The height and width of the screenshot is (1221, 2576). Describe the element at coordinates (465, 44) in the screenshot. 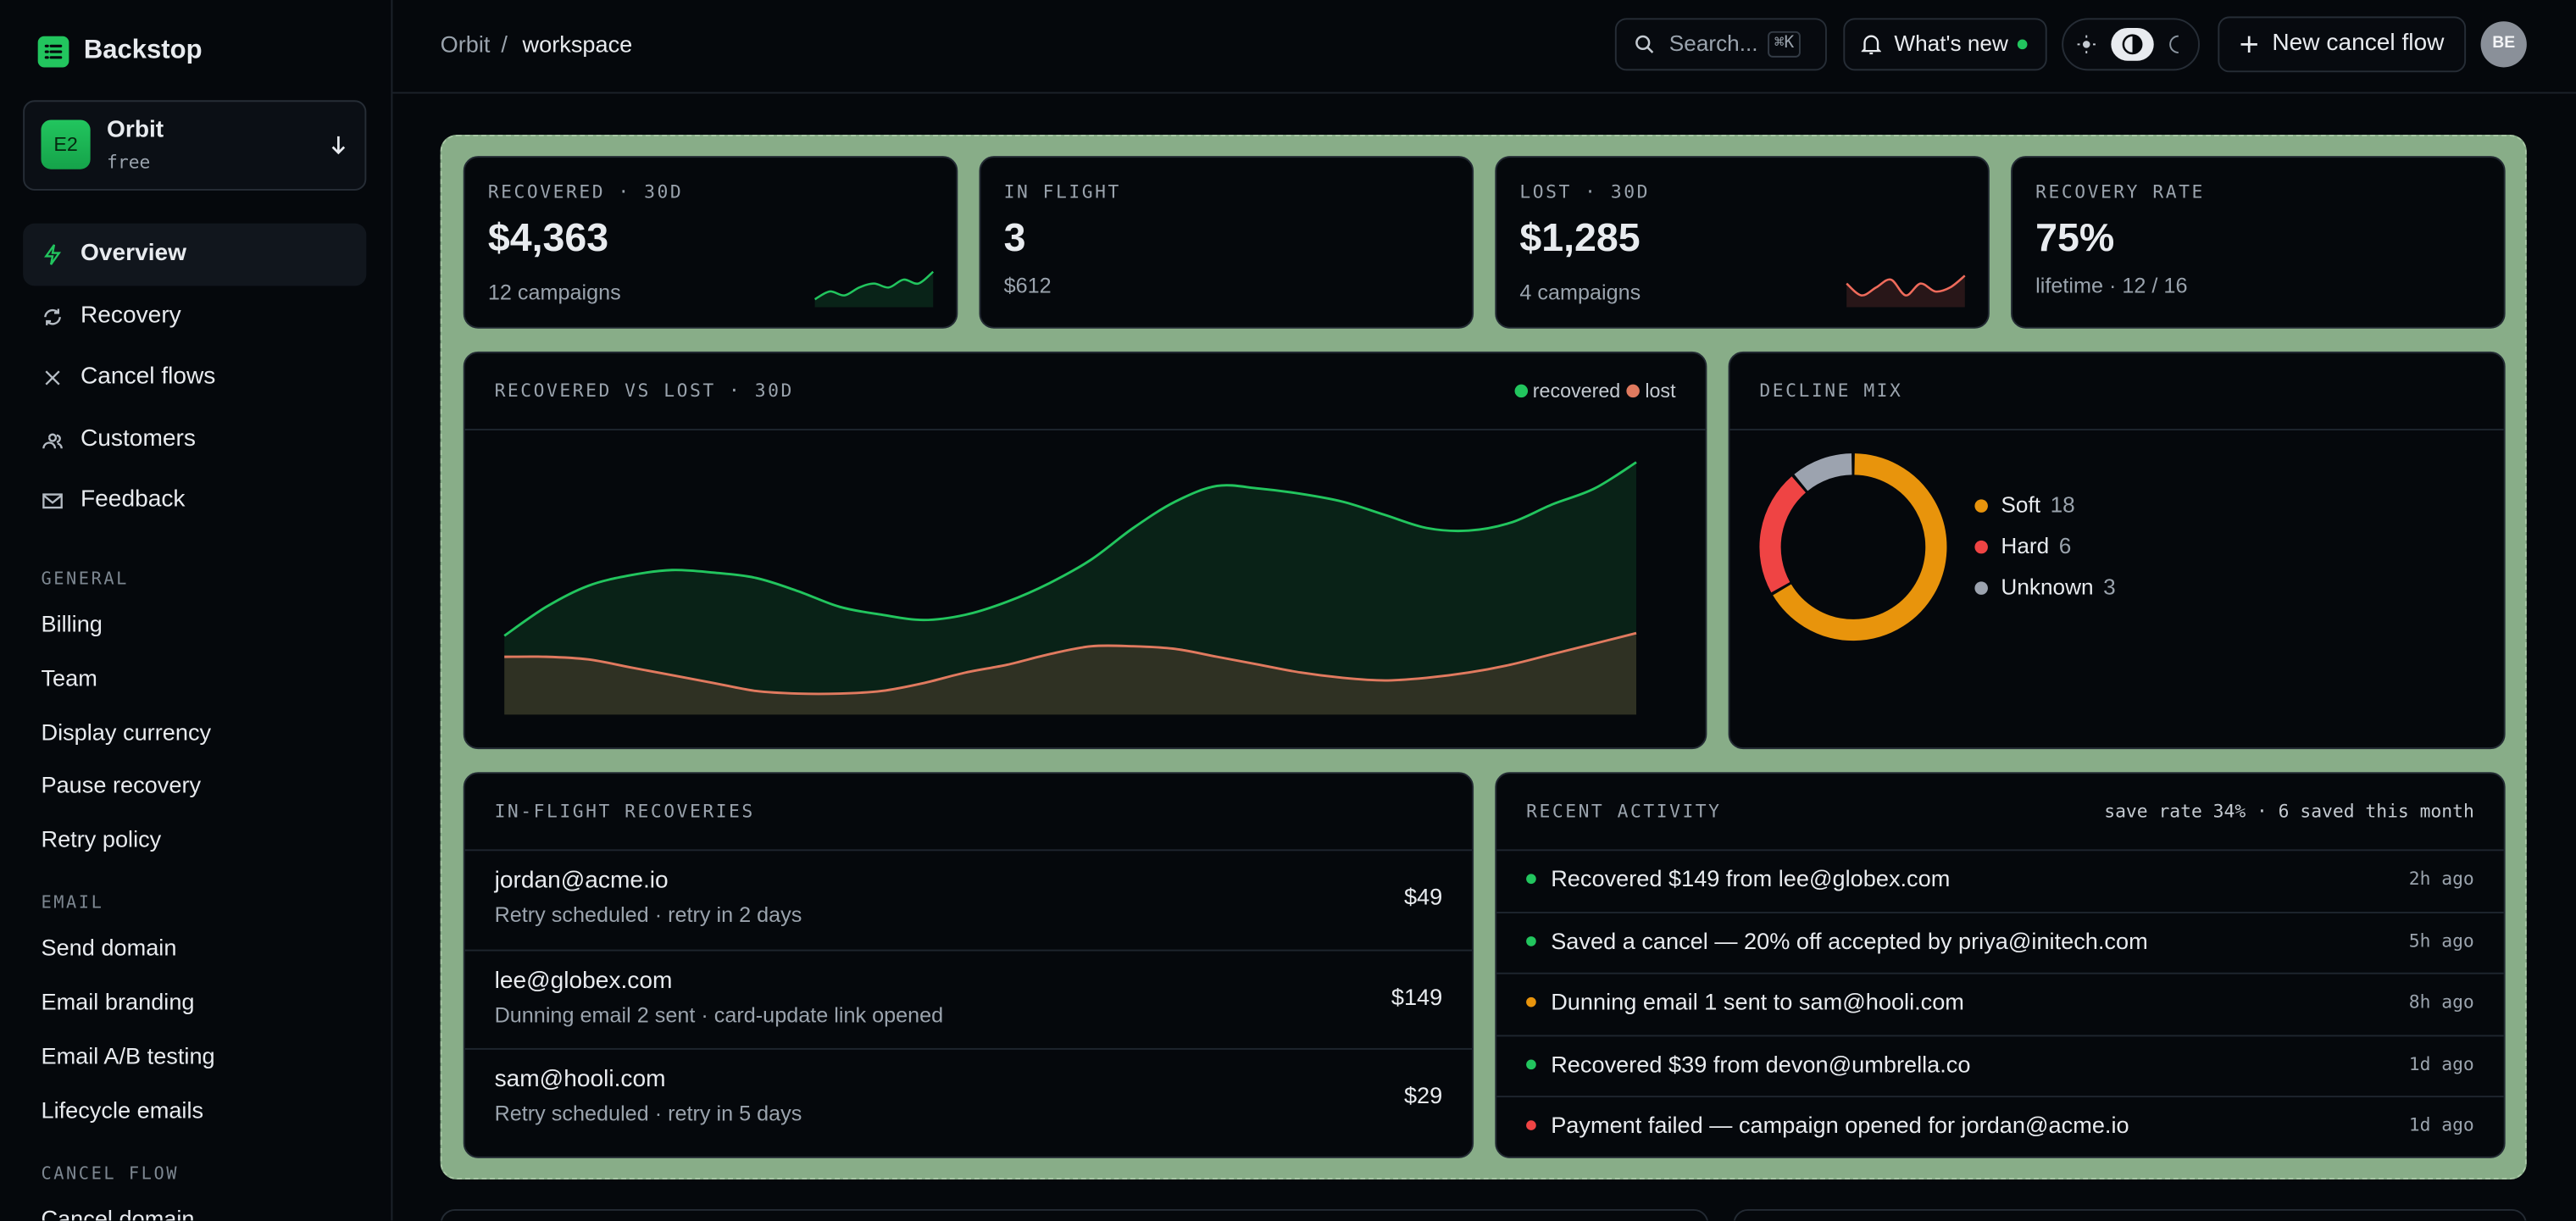

I see `breadcrumb-parent: Orbit` at that location.